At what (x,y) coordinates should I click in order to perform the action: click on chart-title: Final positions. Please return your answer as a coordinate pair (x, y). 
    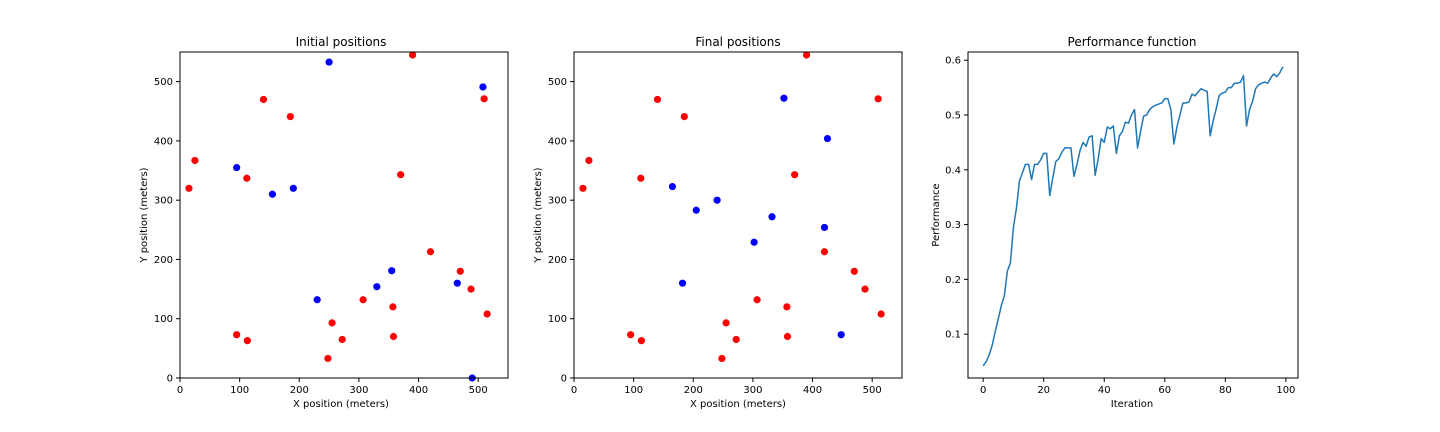
    Looking at the image, I should click on (737, 42).